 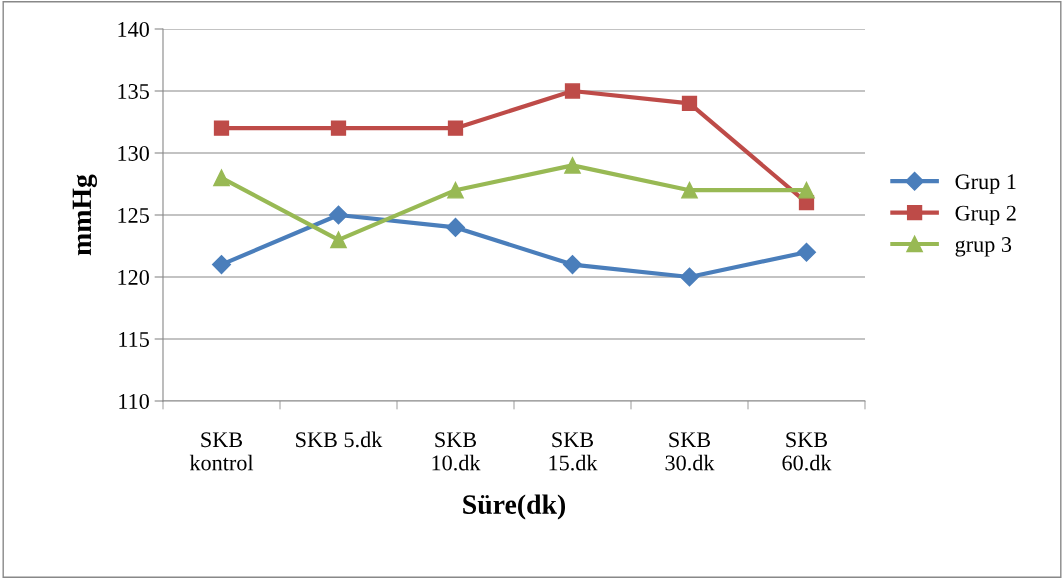 I want to click on y-tick-label: 120, so click(x=133, y=277).